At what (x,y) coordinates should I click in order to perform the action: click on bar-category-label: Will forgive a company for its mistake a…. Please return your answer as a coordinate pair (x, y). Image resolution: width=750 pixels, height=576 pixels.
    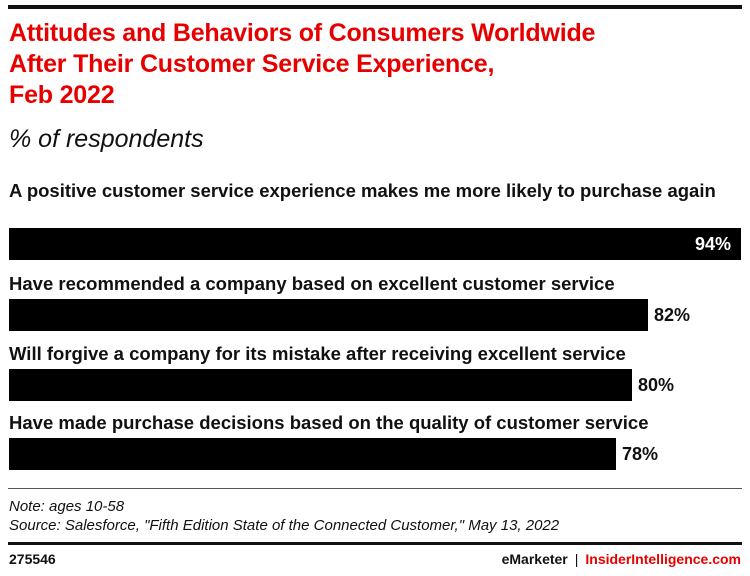
    Looking at the image, I should click on (317, 353).